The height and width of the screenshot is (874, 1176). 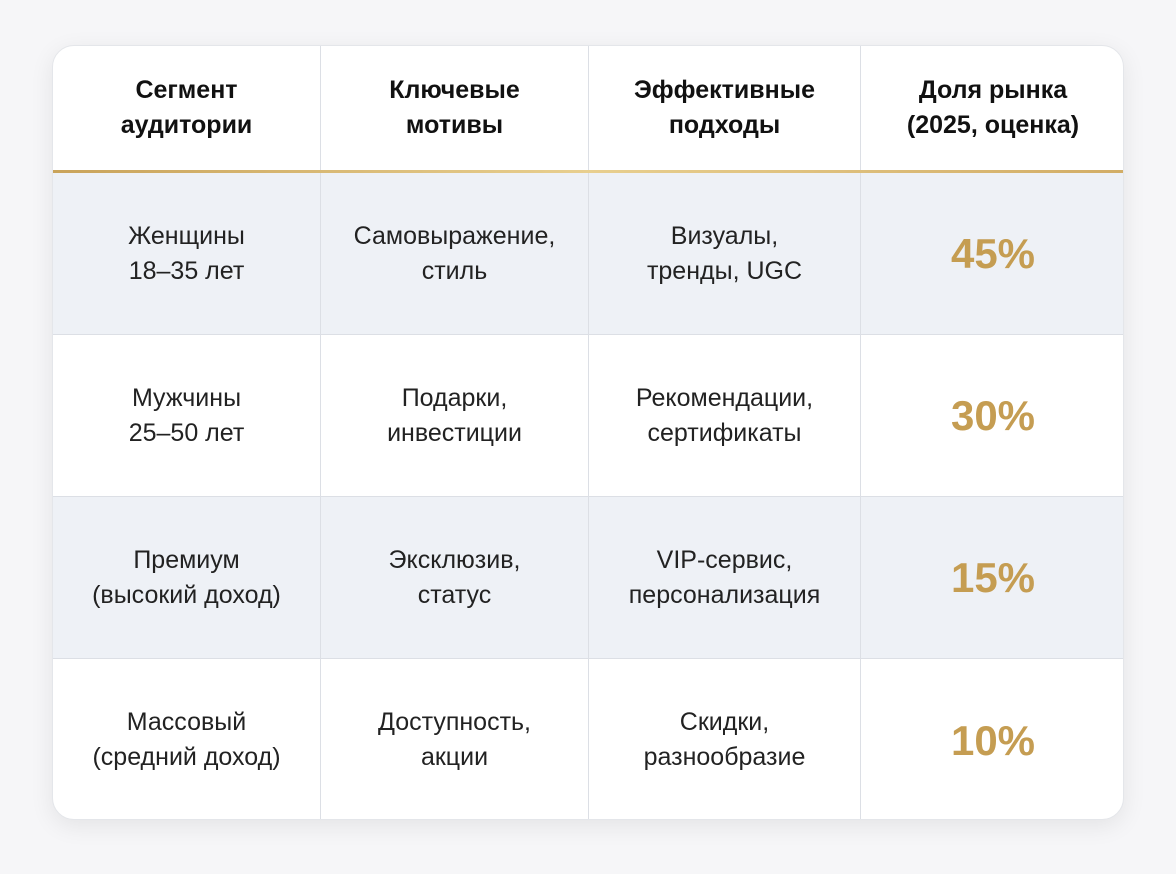 What do you see at coordinates (993, 415) in the screenshot?
I see `share-cell: 30%` at bounding box center [993, 415].